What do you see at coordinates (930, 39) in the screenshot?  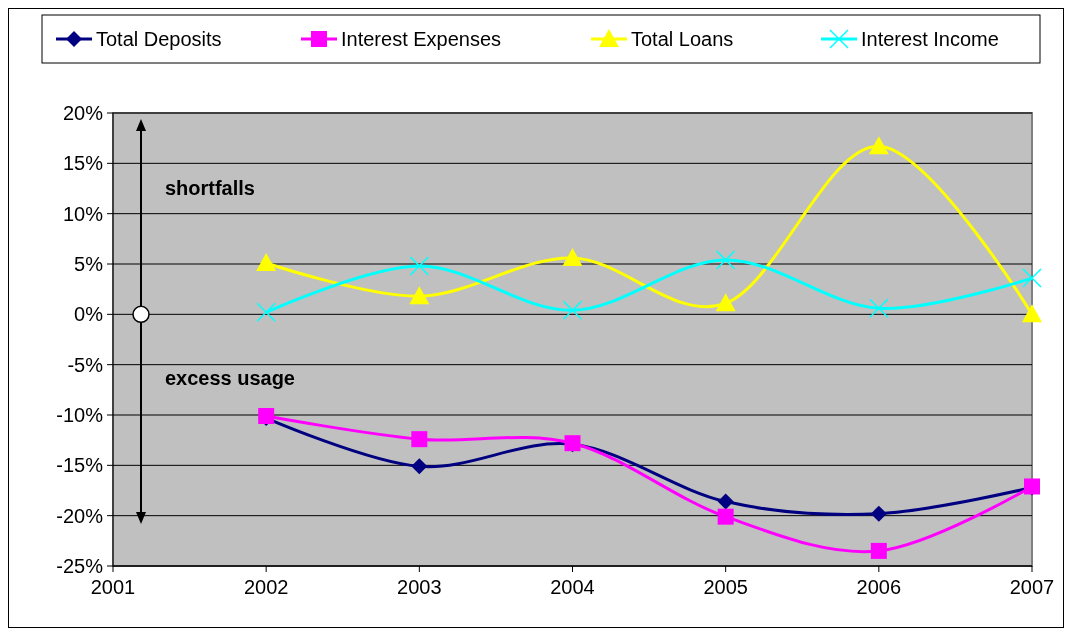 I see `legend-label: Interest Income` at bounding box center [930, 39].